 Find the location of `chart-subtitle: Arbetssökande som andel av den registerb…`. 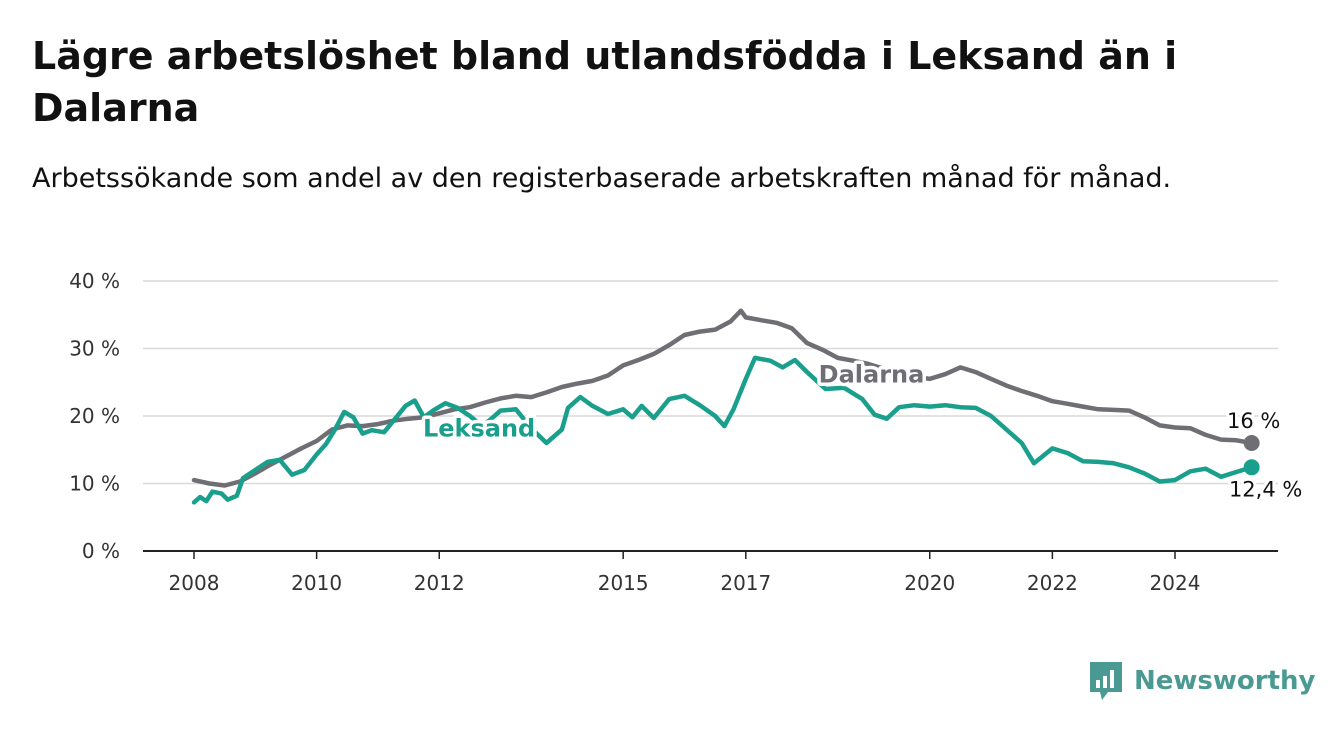

chart-subtitle: Arbetssökande som andel av den registerb… is located at coordinates (602, 178).